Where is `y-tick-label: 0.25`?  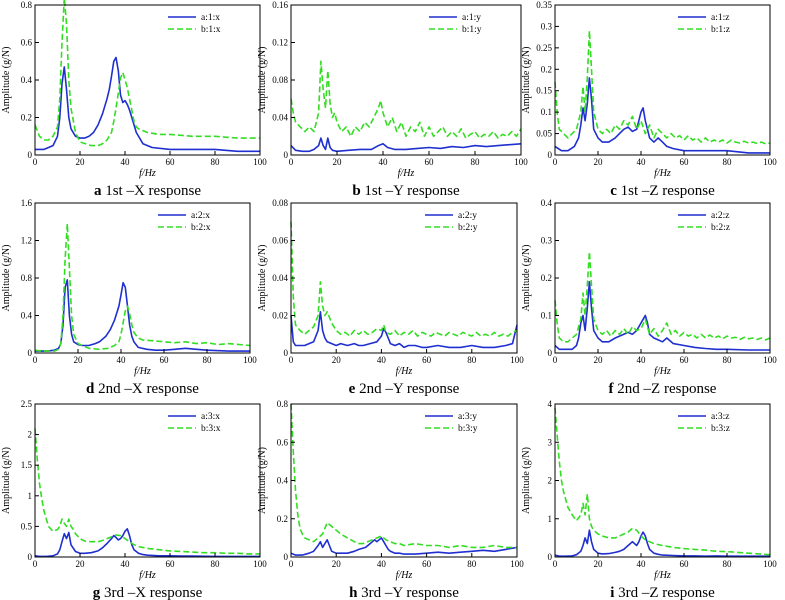 y-tick-label: 0.25 is located at coordinates (544, 48).